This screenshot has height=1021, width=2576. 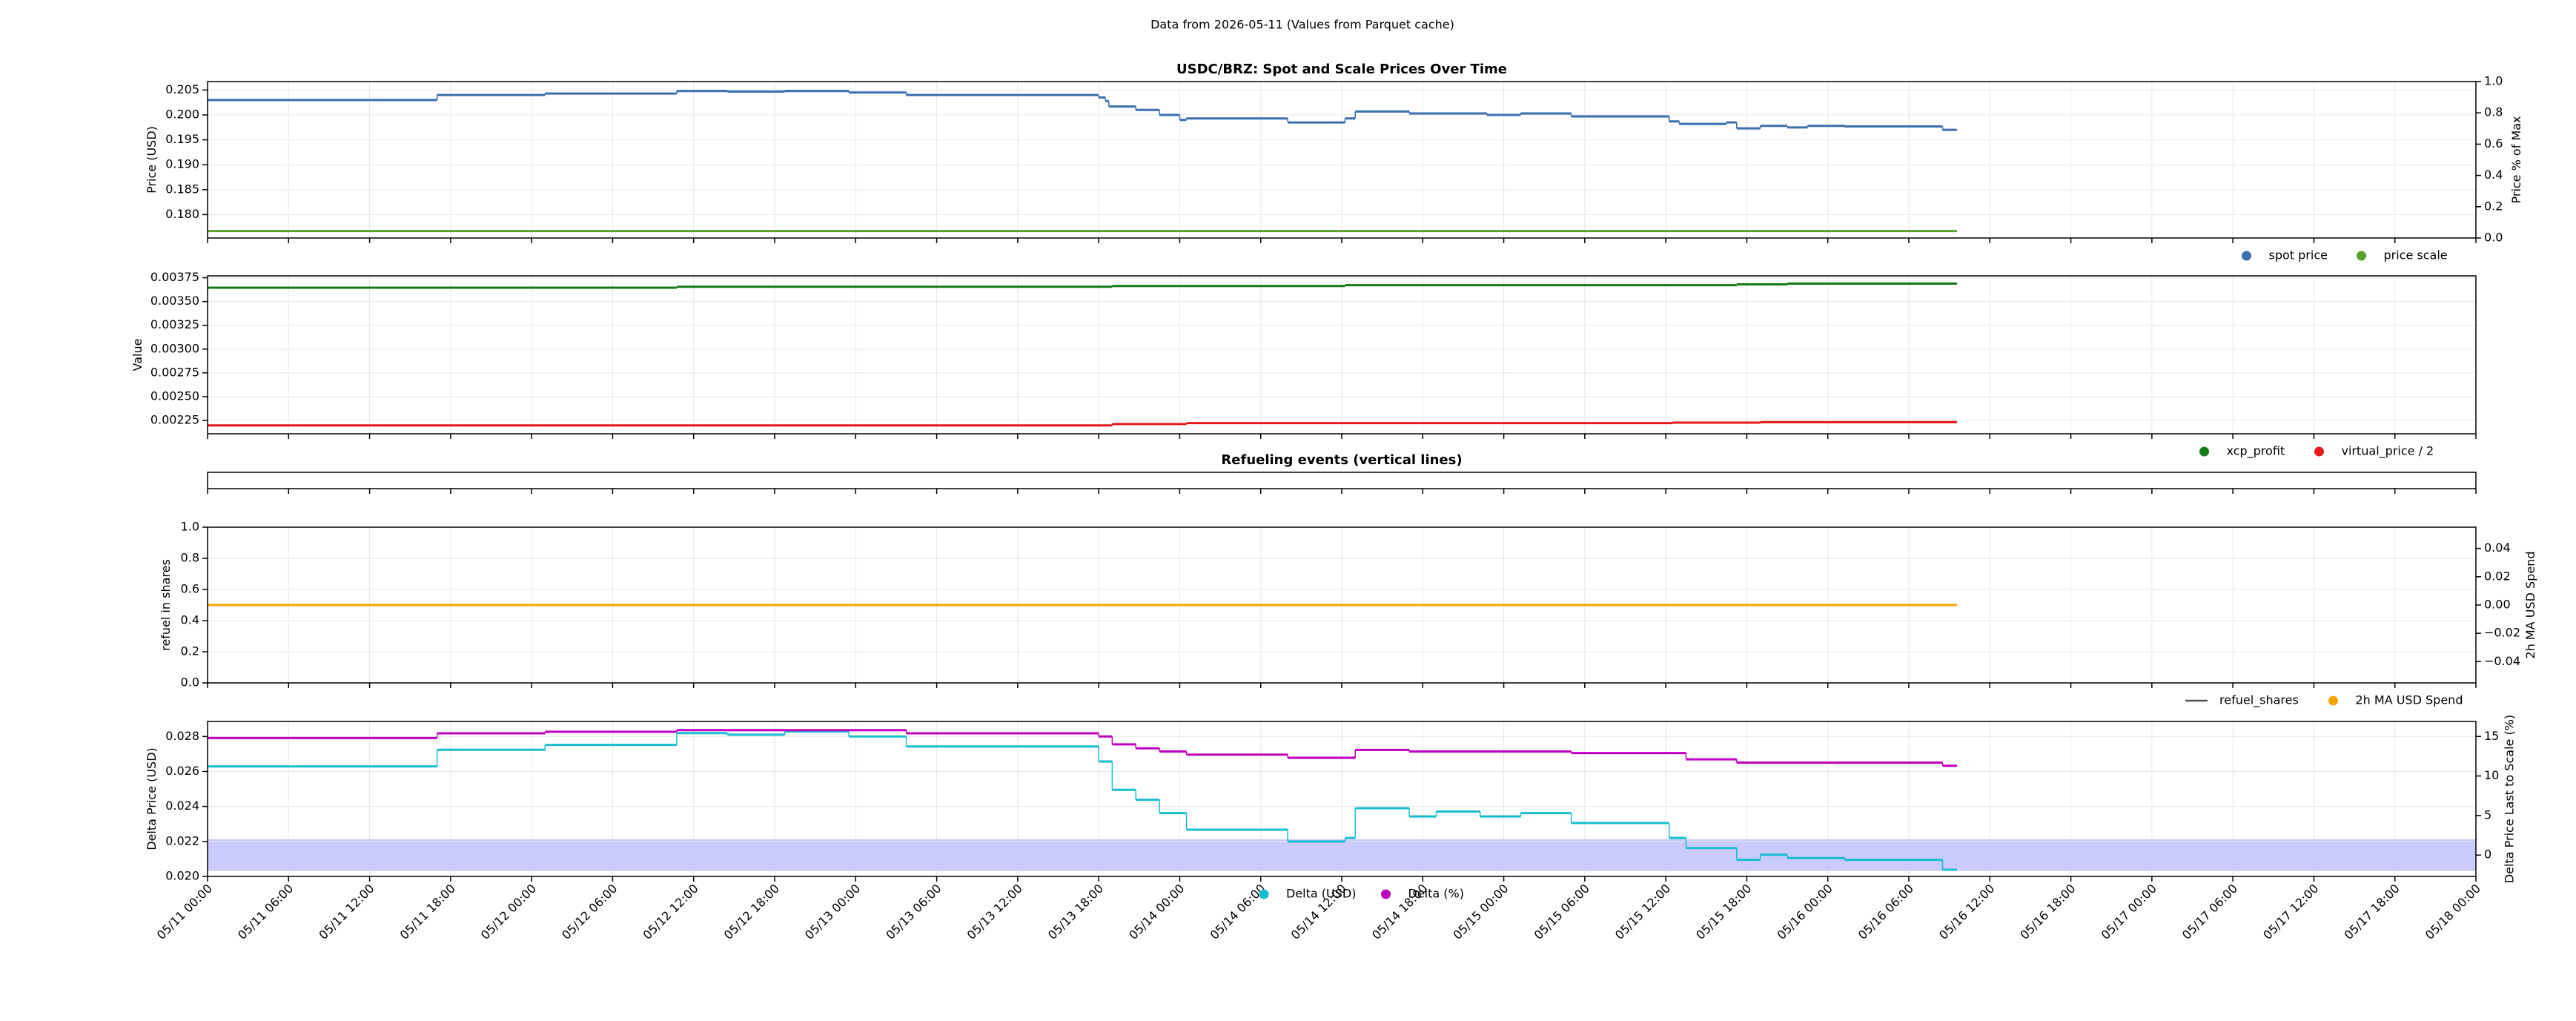 I want to click on y-tick-label: 0.00375, so click(x=174, y=277).